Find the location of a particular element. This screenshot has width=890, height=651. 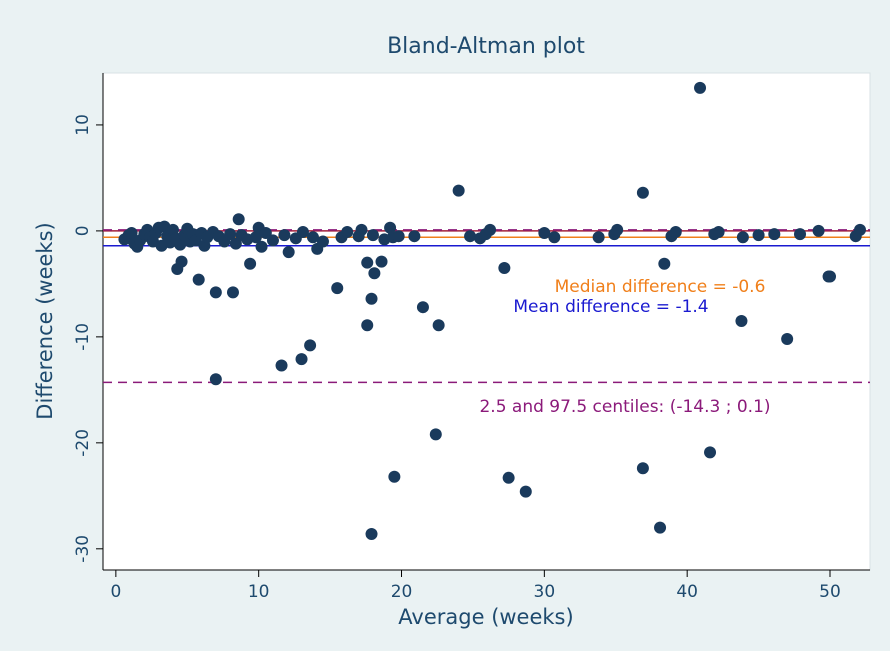

x-tick-label: 10 is located at coordinates (259, 592).